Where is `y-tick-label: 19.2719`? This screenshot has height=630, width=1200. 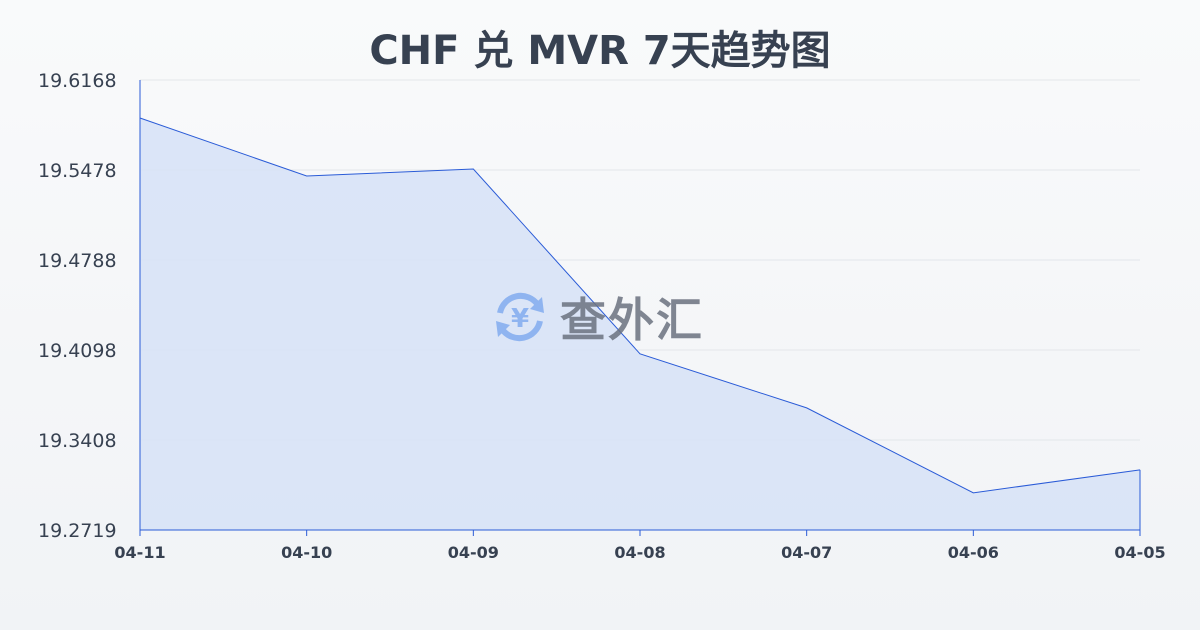 y-tick-label: 19.2719 is located at coordinates (77, 531).